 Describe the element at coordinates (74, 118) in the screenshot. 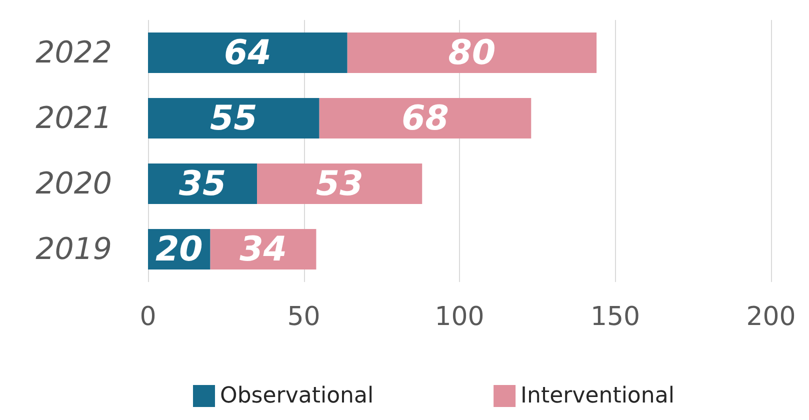

I see `y-tick-label: 2021` at that location.